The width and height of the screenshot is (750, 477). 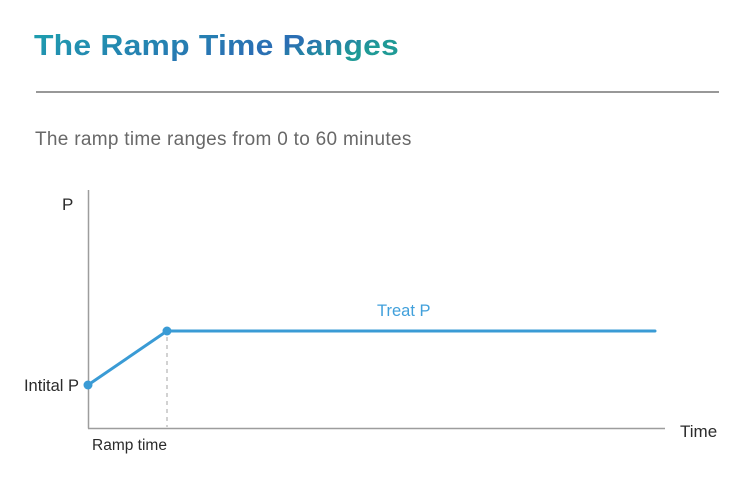 I want to click on page-title: The Ramp Time Ranges, so click(x=216, y=46).